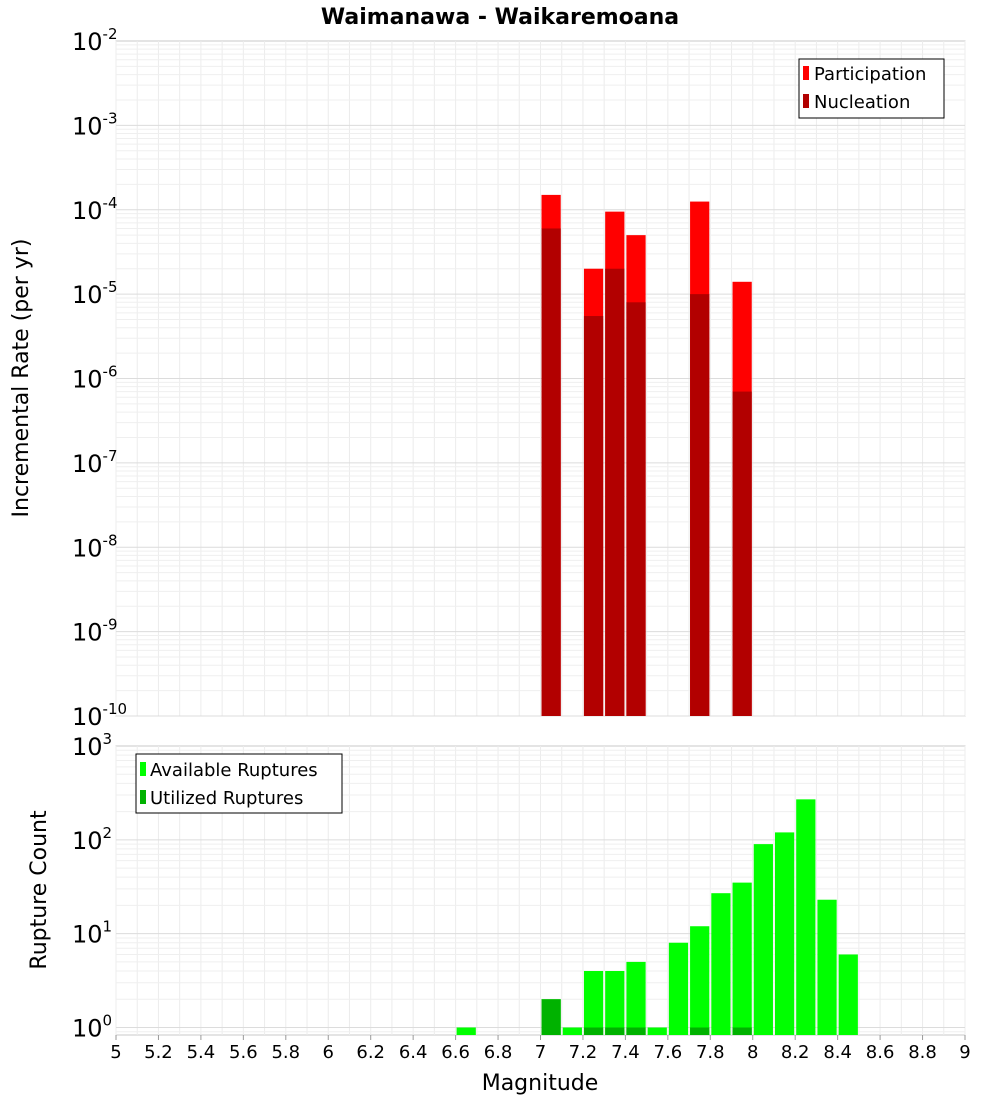 Image resolution: width=1000 pixels, height=1100 pixels. What do you see at coordinates (99, 715) in the screenshot?
I see `y-tick-label: 10⁻¹⁰` at bounding box center [99, 715].